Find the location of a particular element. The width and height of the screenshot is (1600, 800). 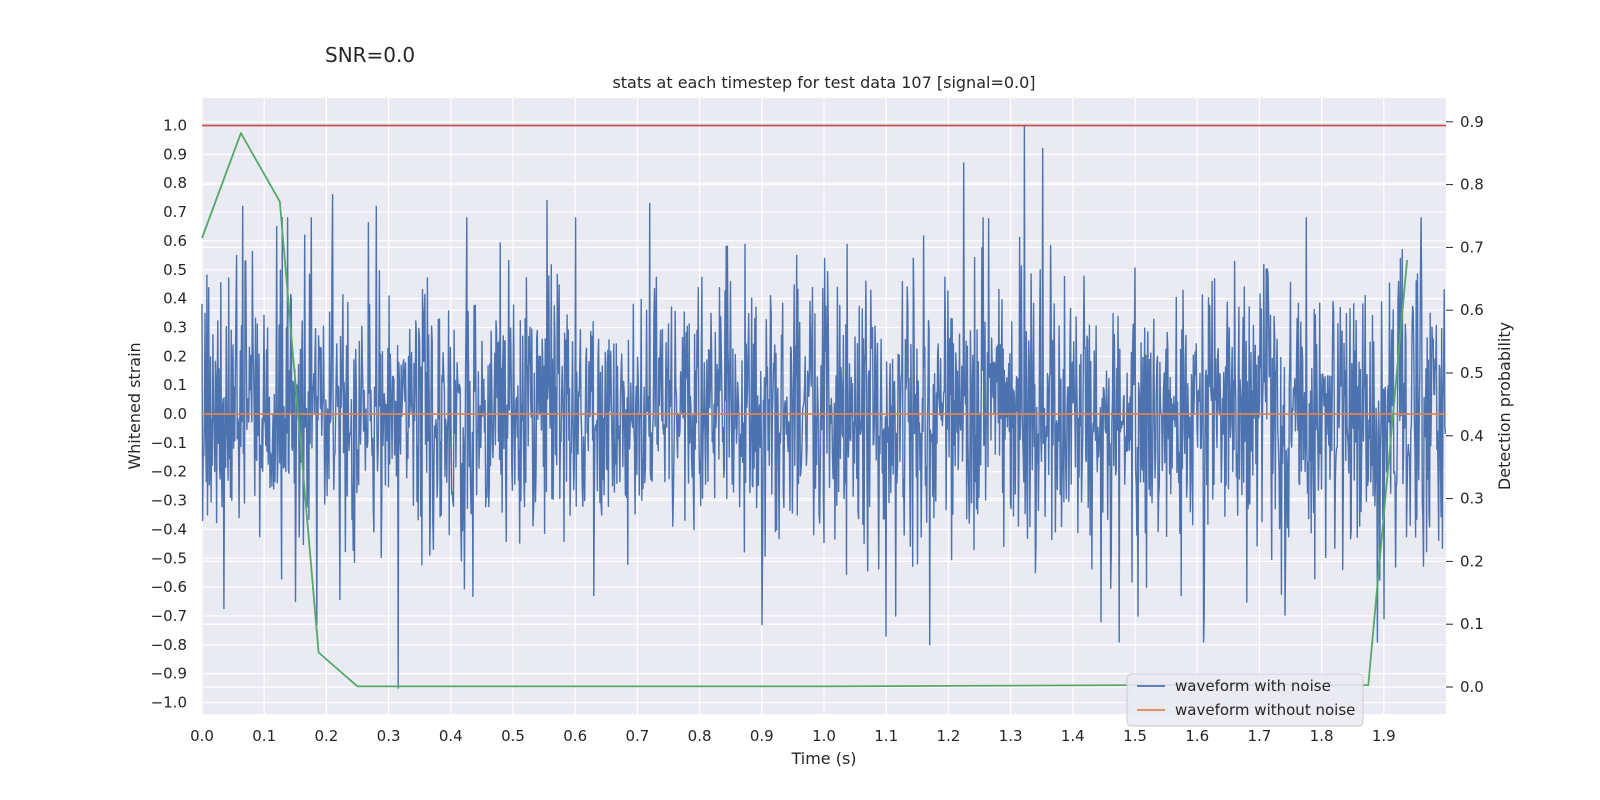

x-tick-label: 0.7 is located at coordinates (637, 736).